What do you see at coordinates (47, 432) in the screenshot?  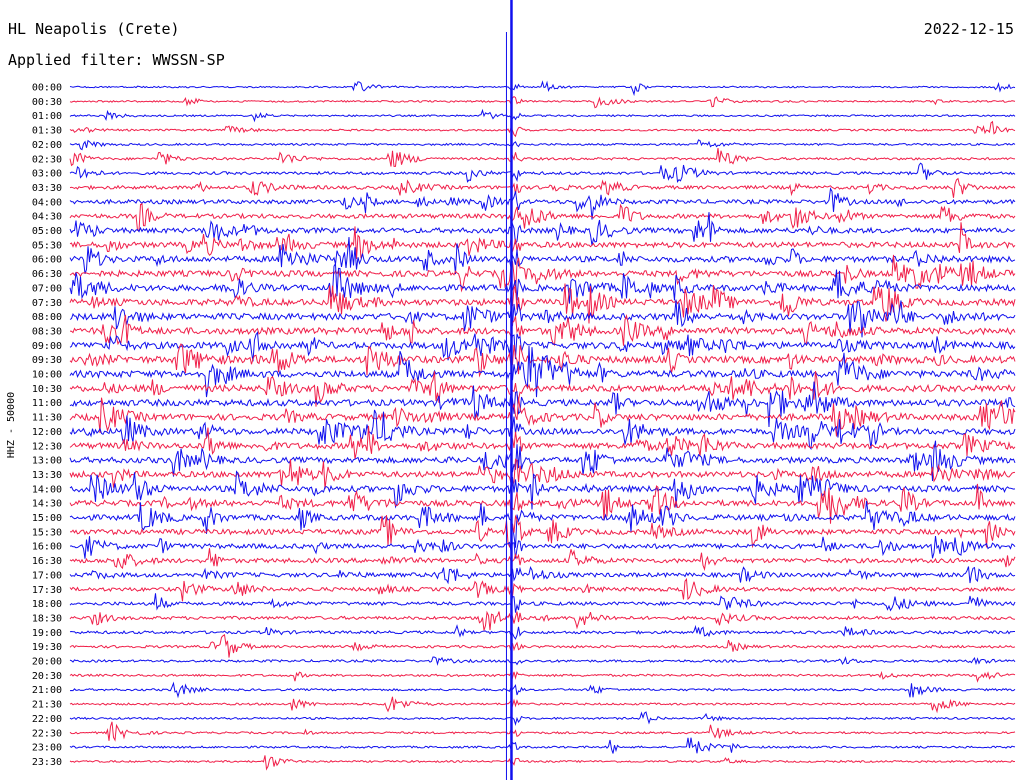 I see `row-time-label: 12:00` at bounding box center [47, 432].